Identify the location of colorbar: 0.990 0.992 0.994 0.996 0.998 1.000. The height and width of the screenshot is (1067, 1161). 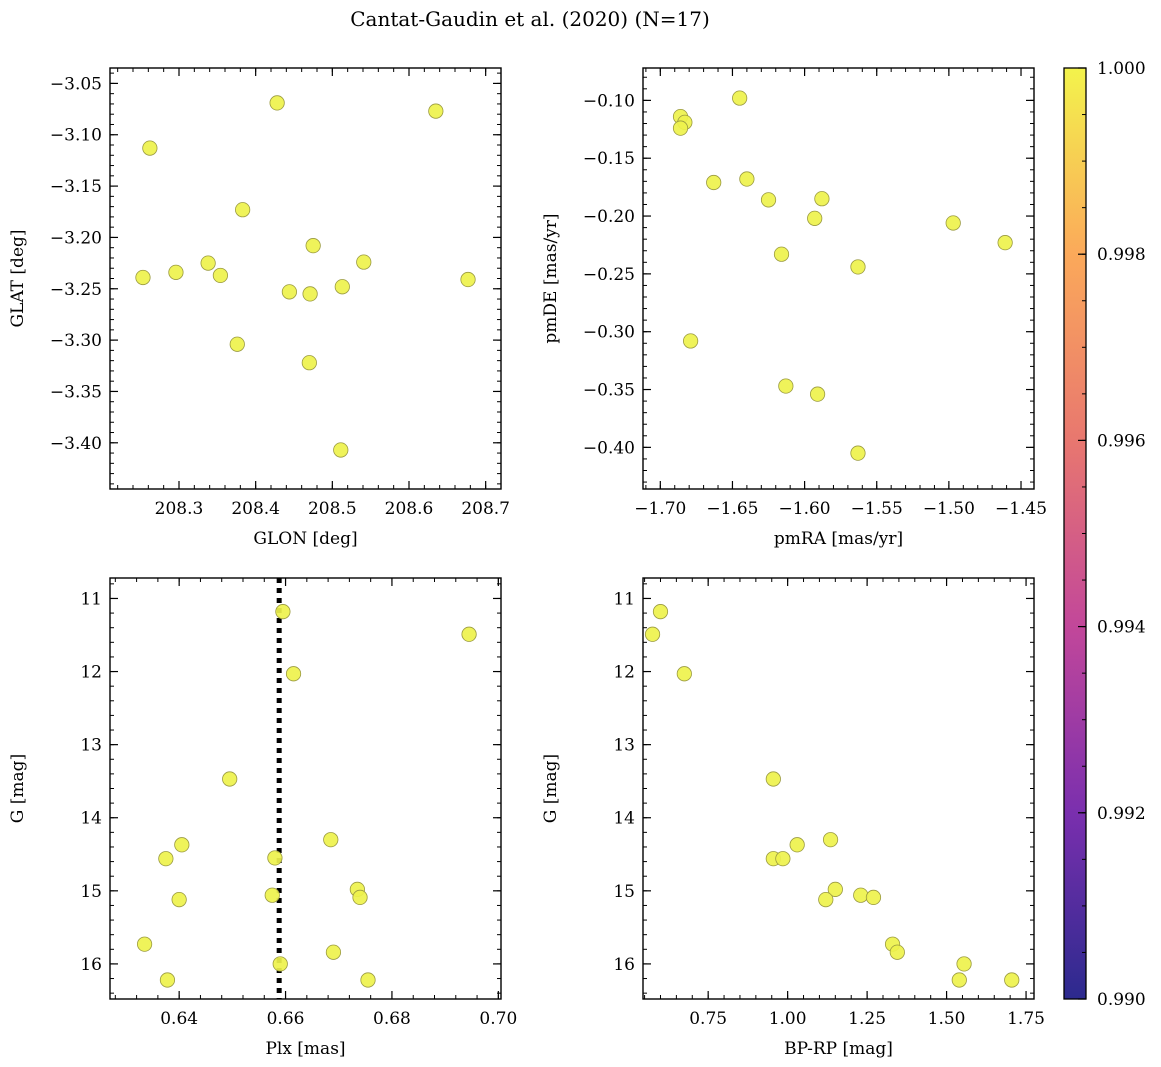
(1104, 534).